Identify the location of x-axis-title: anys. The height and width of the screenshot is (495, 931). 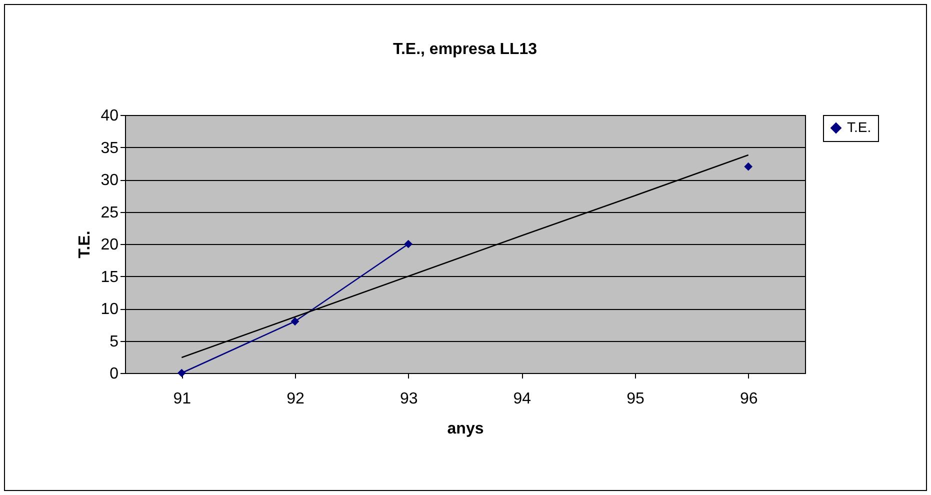
(465, 429).